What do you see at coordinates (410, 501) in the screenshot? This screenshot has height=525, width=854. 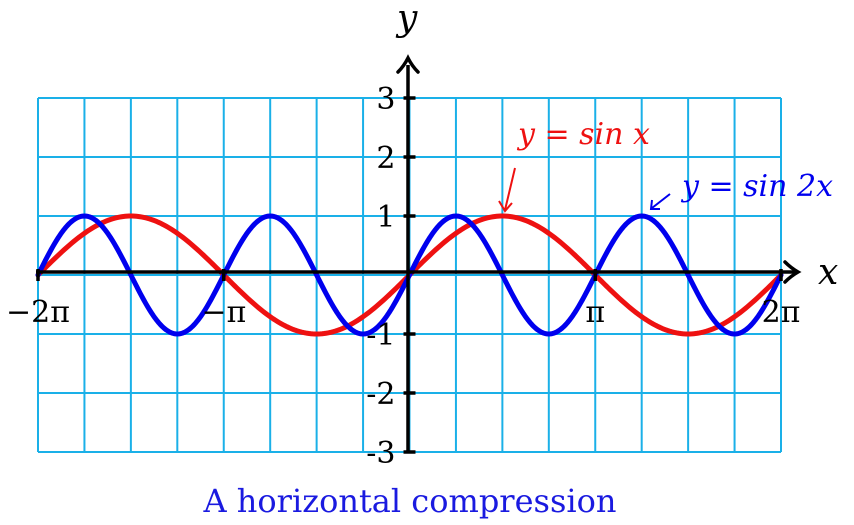 I see `chart-caption: A horizontal compression` at bounding box center [410, 501].